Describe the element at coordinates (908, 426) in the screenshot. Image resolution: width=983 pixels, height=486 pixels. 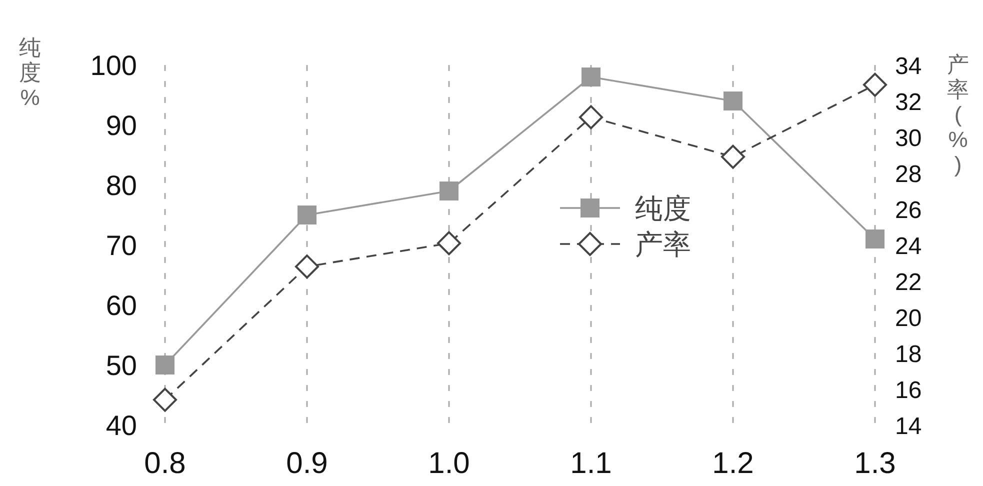
I see `y2-tick-label: 14` at that location.